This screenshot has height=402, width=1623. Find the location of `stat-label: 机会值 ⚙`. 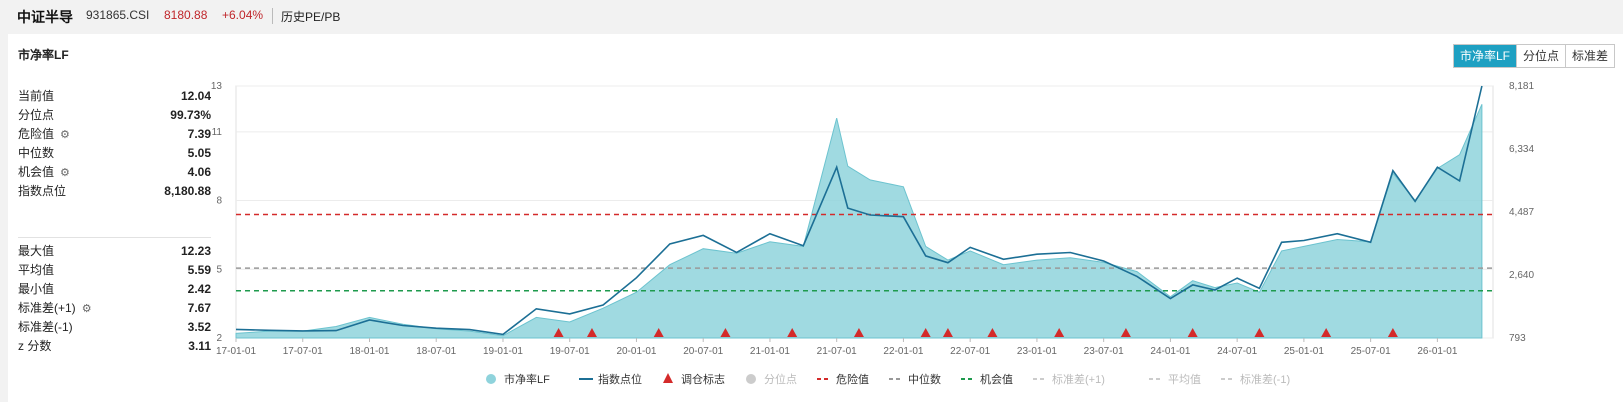

stat-label: 机会值 ⚙ is located at coordinates (44, 172).